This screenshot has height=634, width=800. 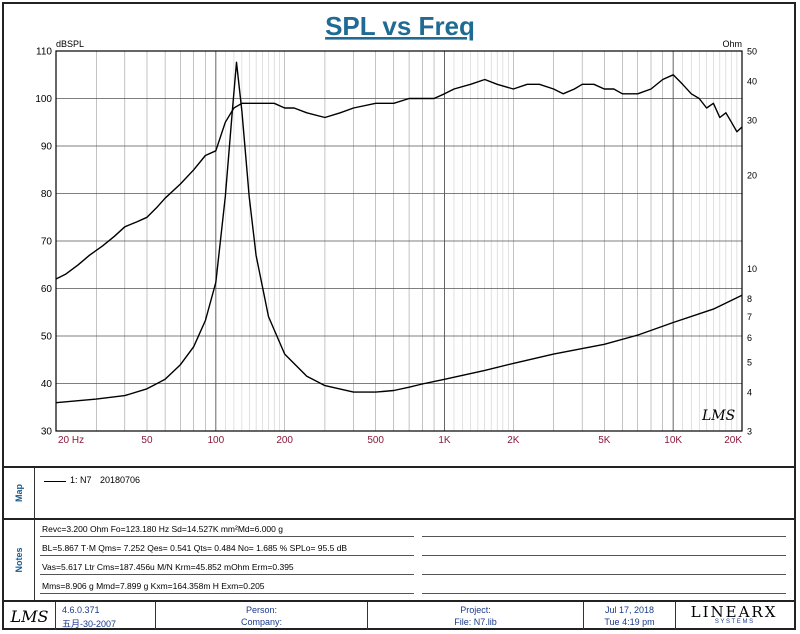 What do you see at coordinates (47, 384) in the screenshot?
I see `y-left-tick-label: 40` at bounding box center [47, 384].